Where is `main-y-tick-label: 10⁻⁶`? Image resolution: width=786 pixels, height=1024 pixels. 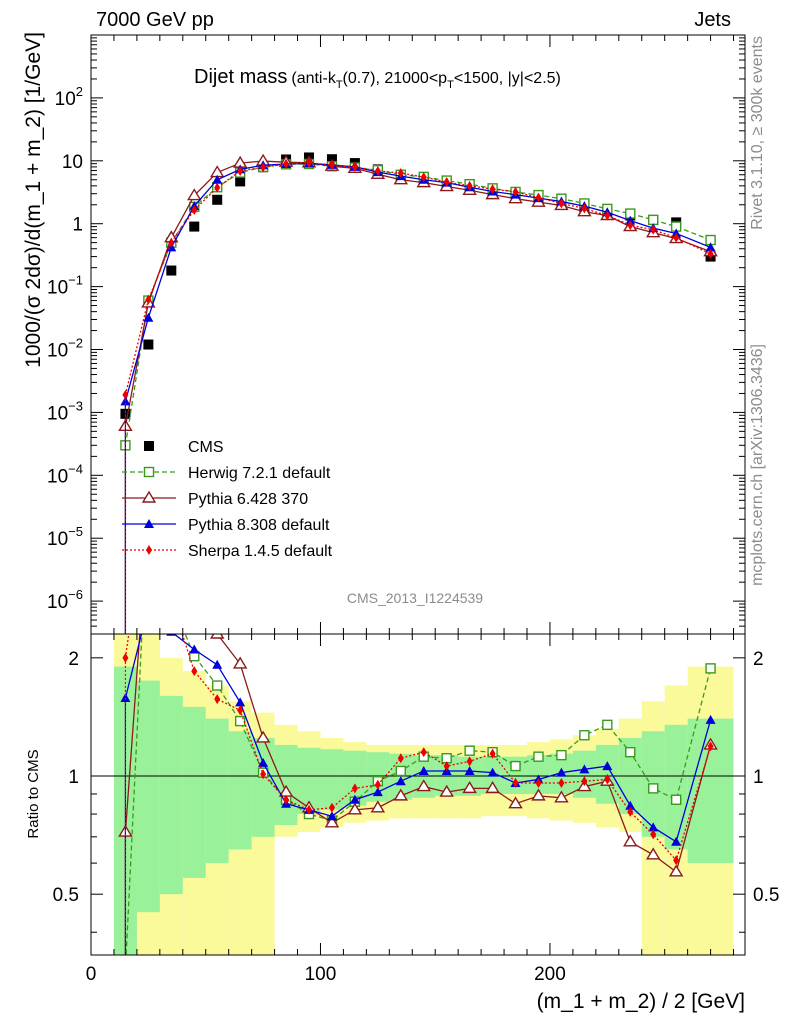 main-y-tick-label: 10⁻⁶ is located at coordinates (65, 600).